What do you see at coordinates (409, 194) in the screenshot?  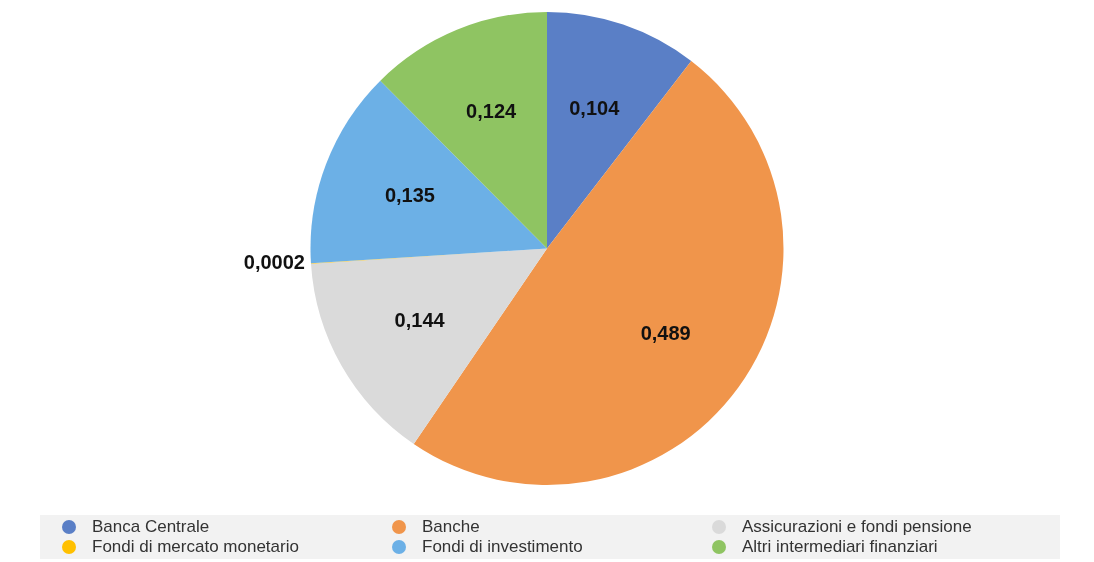 I see `data-label: 0,135` at bounding box center [409, 194].